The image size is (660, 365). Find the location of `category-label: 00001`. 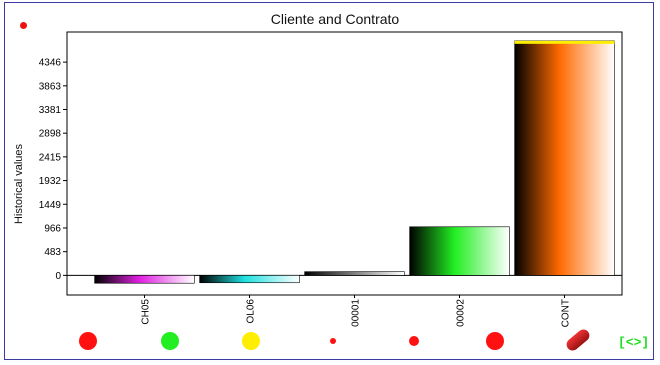

category-label: 00001 is located at coordinates (356, 313).